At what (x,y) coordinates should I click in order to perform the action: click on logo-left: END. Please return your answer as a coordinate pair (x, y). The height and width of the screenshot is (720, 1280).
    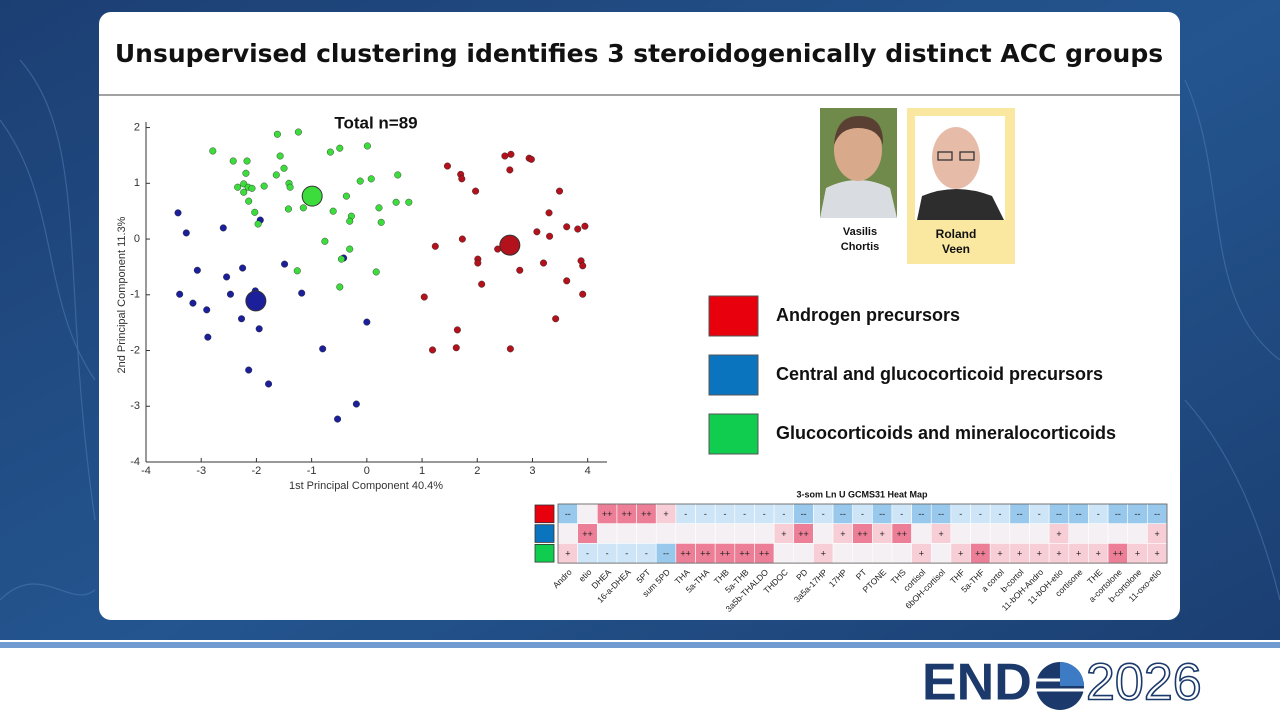
    Looking at the image, I should click on (977, 683).